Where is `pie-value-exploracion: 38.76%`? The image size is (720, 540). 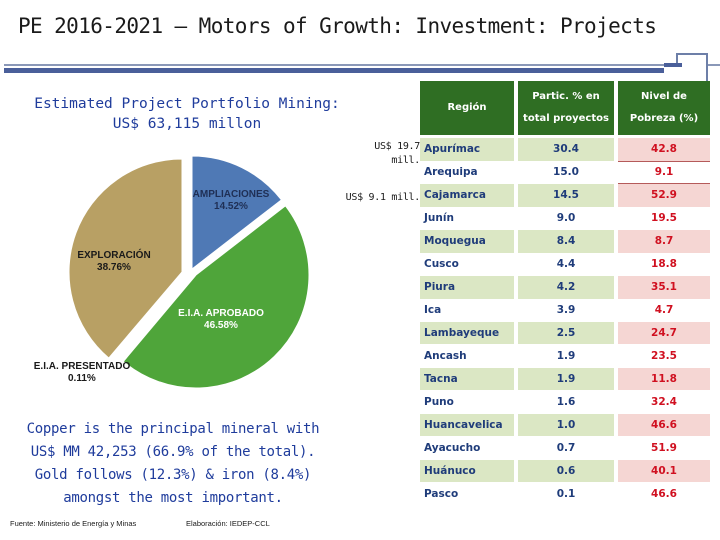
pie-value-exploracion: 38.76% is located at coordinates (114, 267).